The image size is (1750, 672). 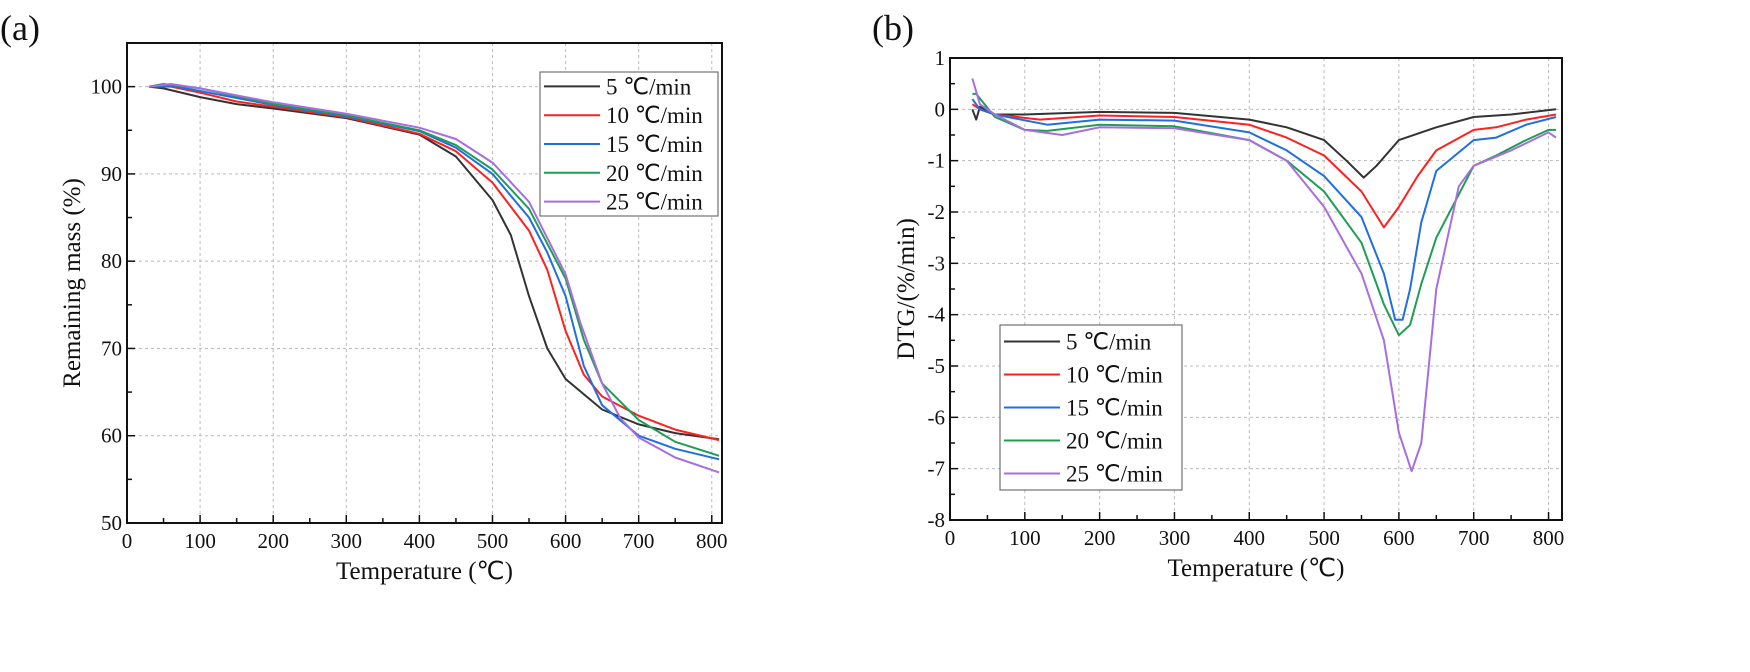 What do you see at coordinates (940, 109) in the screenshot?
I see `y-tick-label: 0` at bounding box center [940, 109].